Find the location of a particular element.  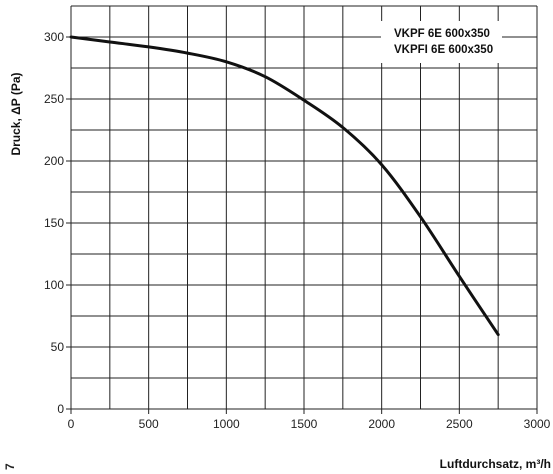

corner-glyph: 7 is located at coordinates (10, 466).